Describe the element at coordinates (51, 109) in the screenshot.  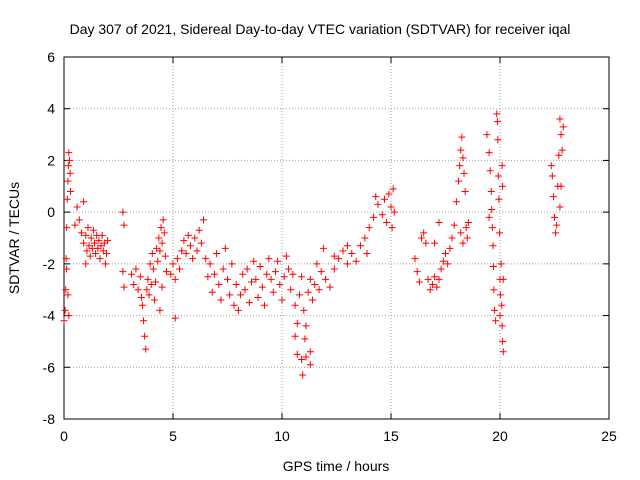
I see `y-tick-label: 4` at that location.